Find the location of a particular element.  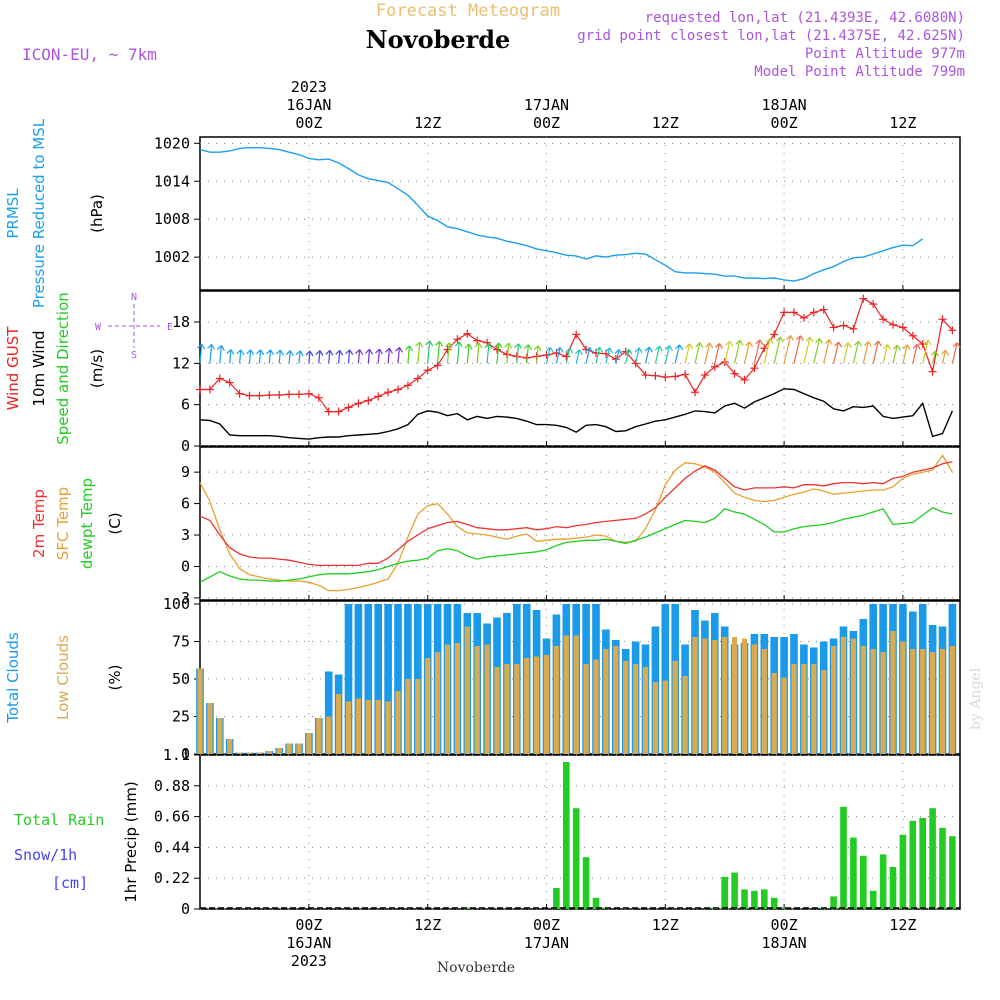

pressure-line is located at coordinates (561, 214).